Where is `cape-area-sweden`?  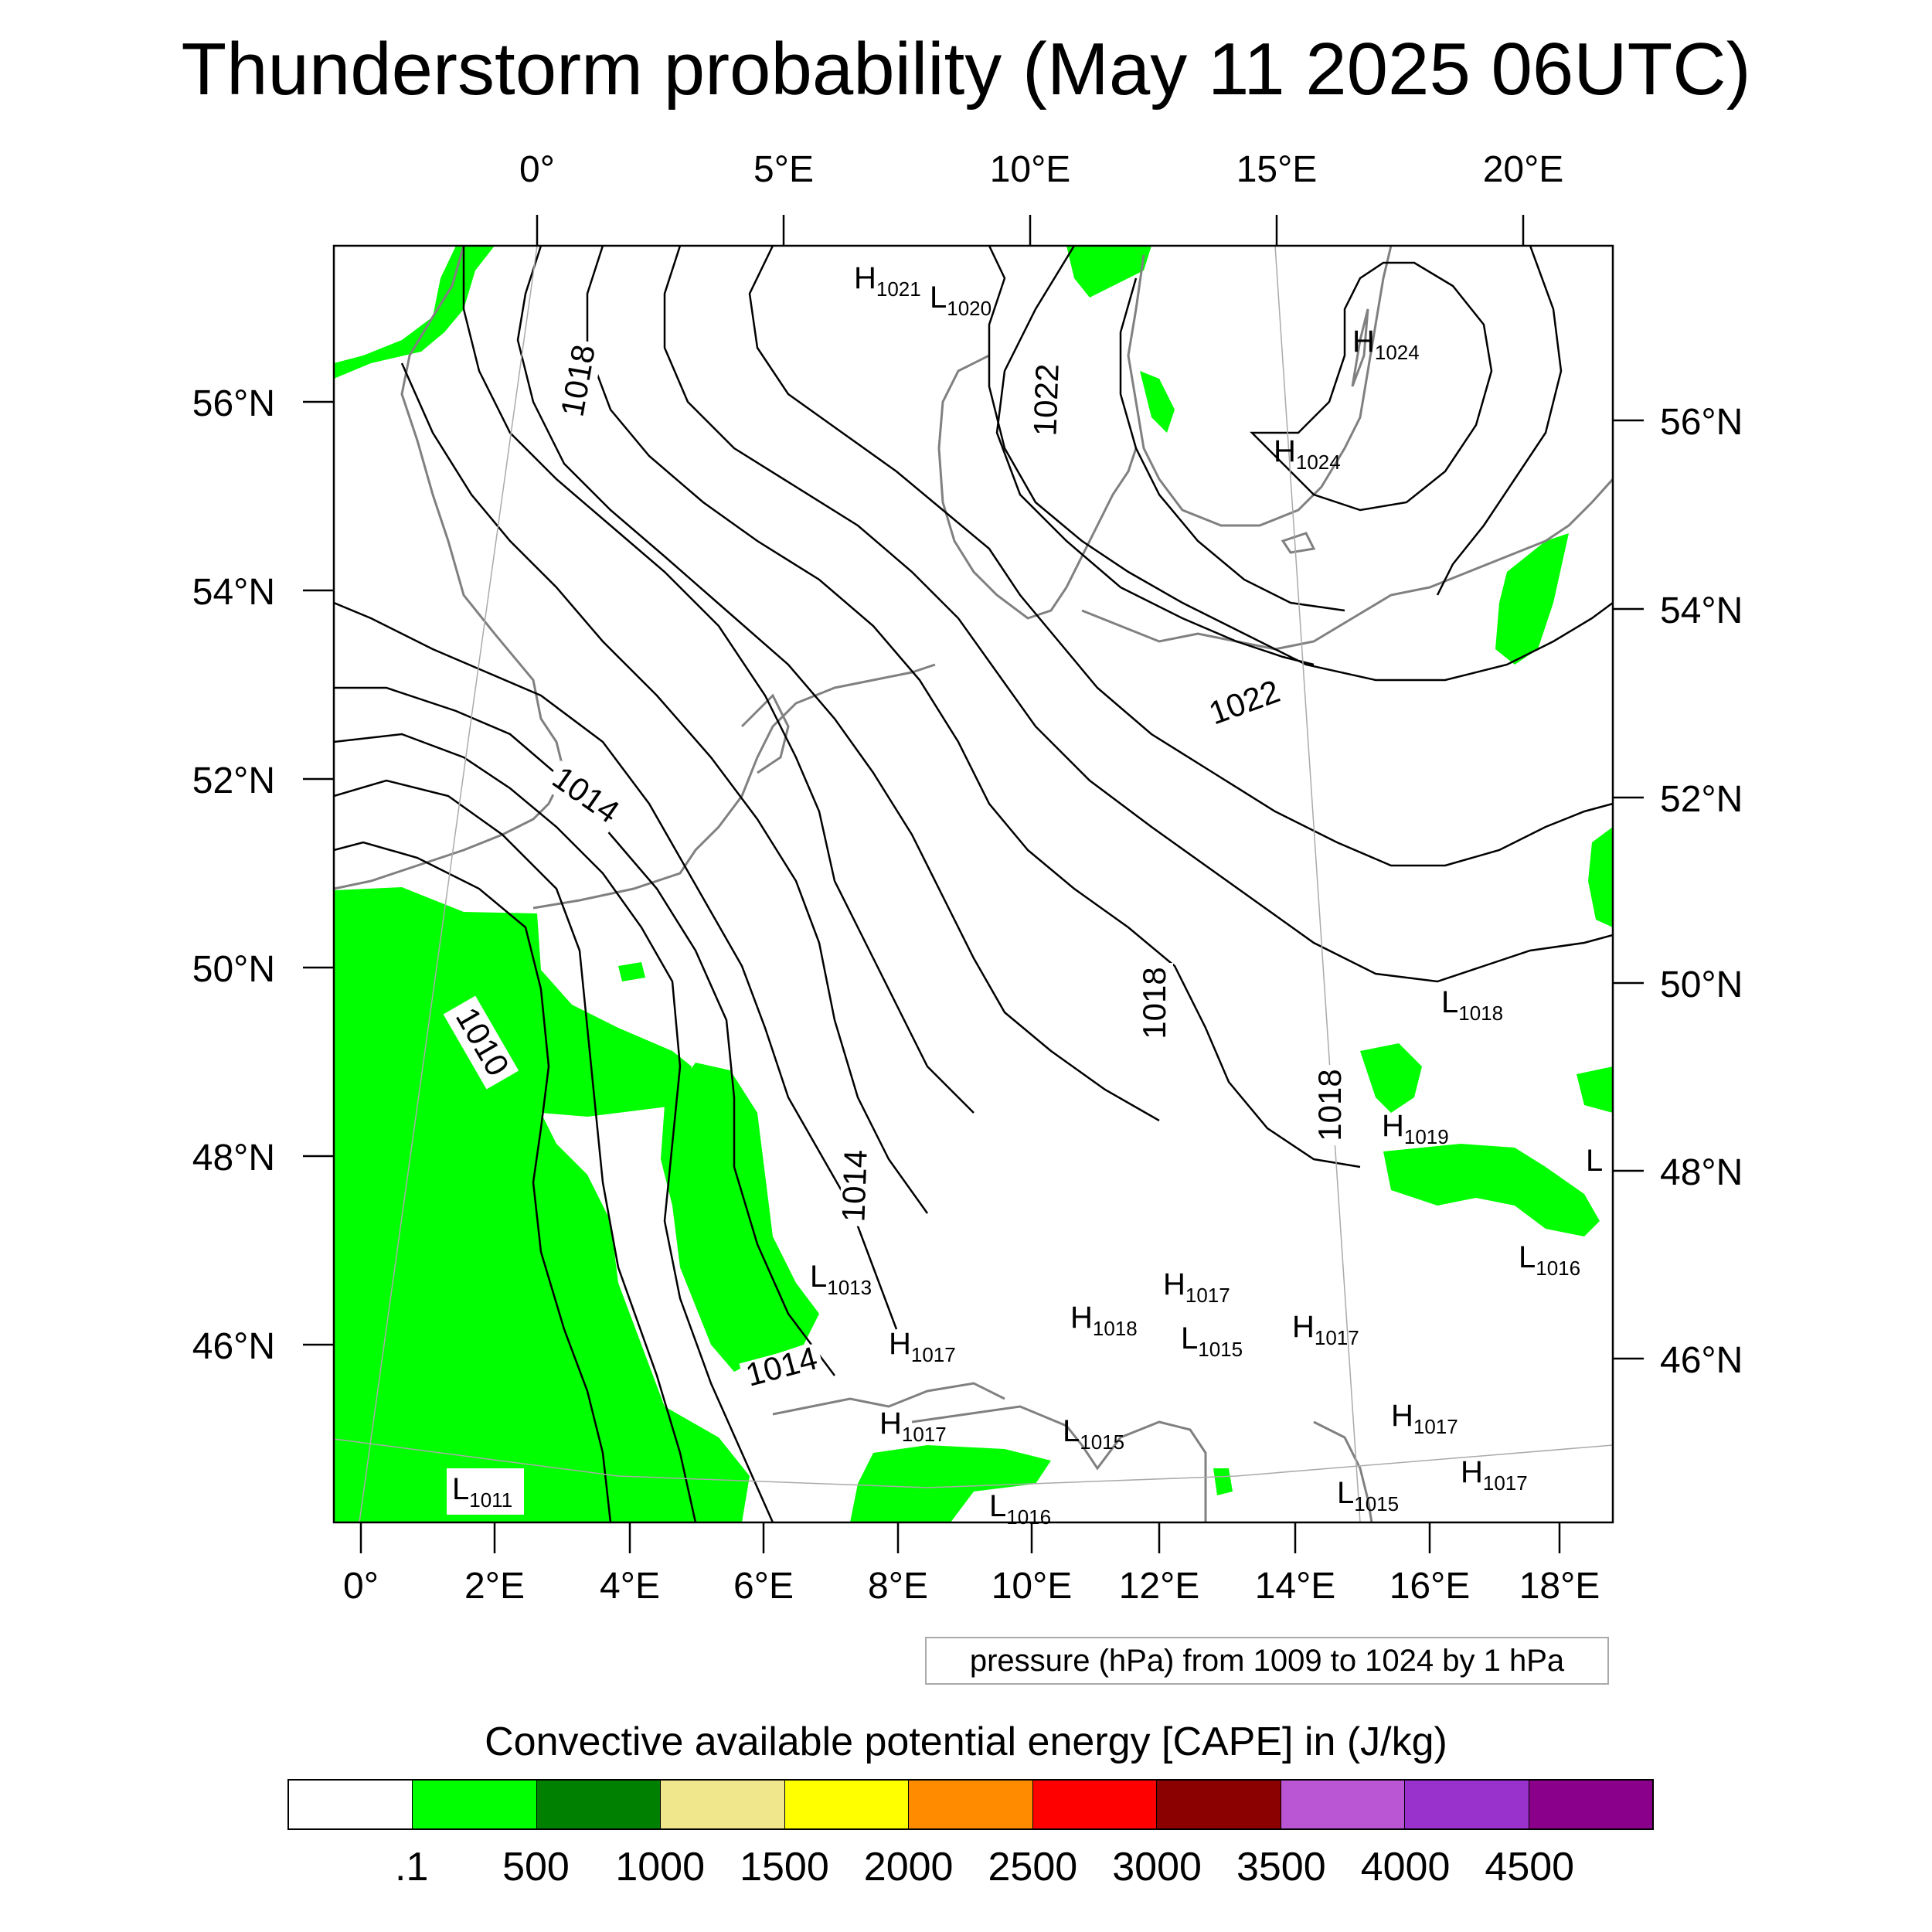
cape-area-sweden is located at coordinates (1157, 402).